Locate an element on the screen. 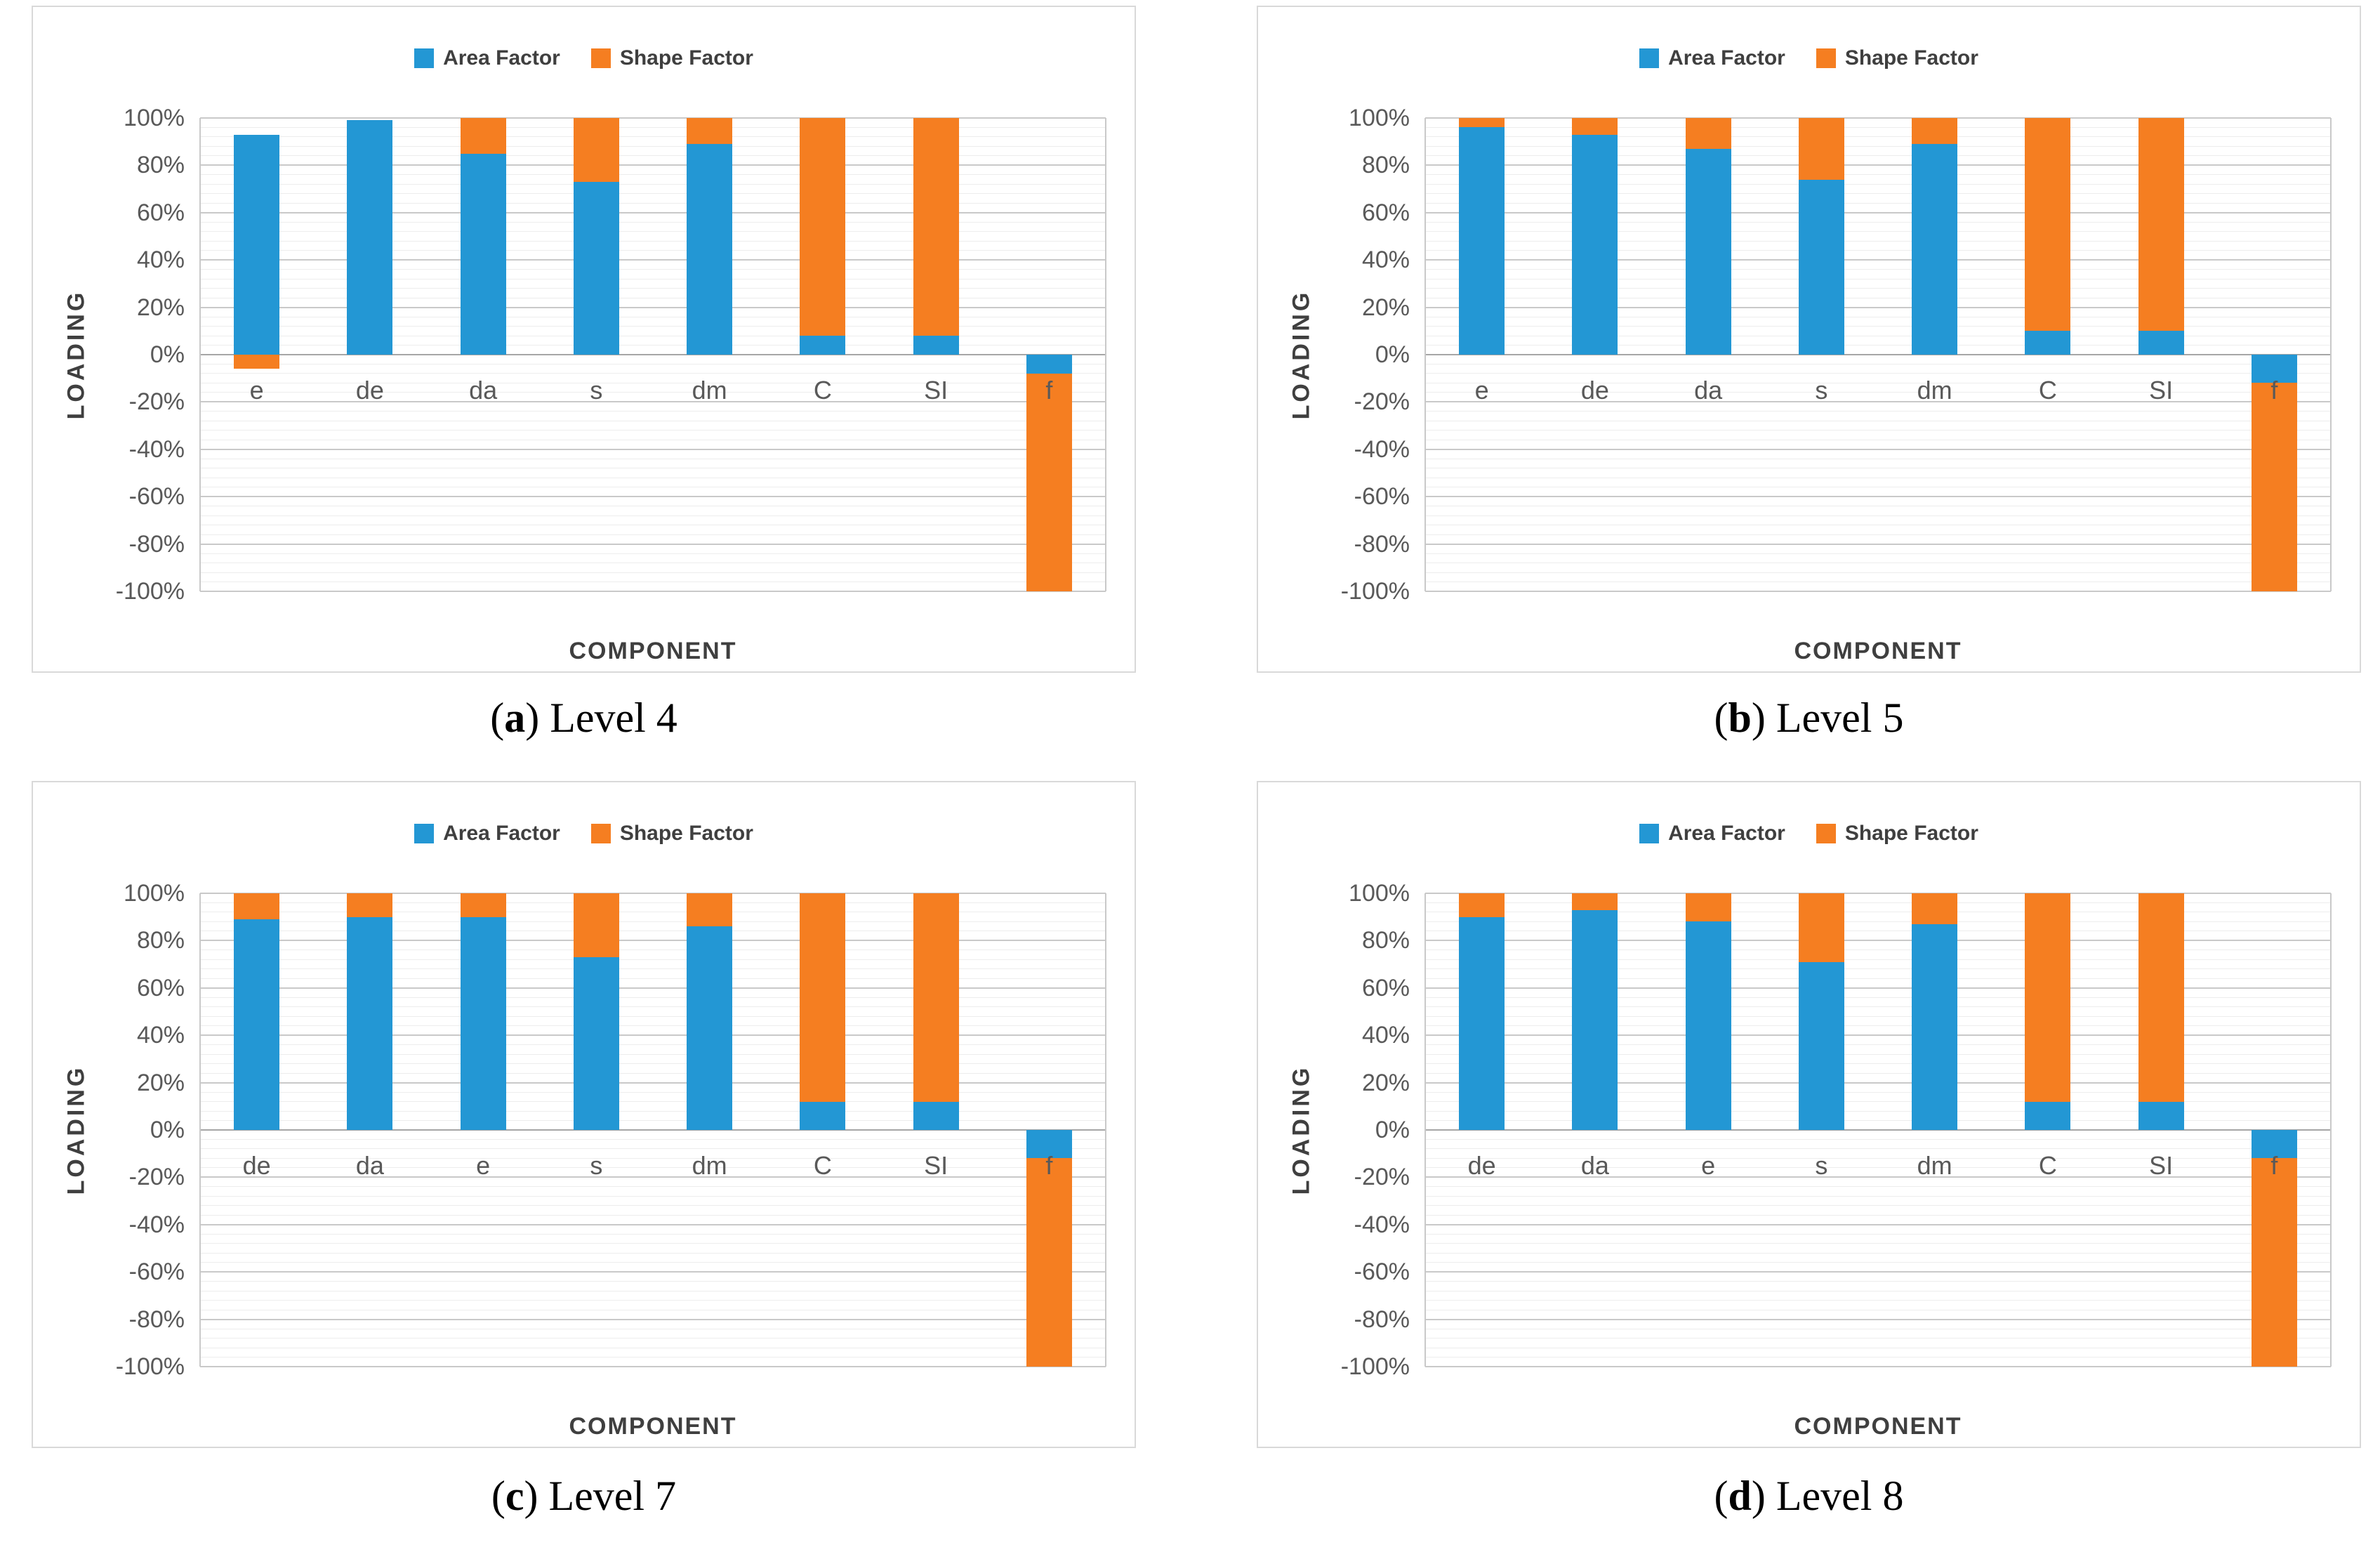 The width and height of the screenshot is (2380, 1545). bar-segment-shape-factor-SI is located at coordinates (936, 227).